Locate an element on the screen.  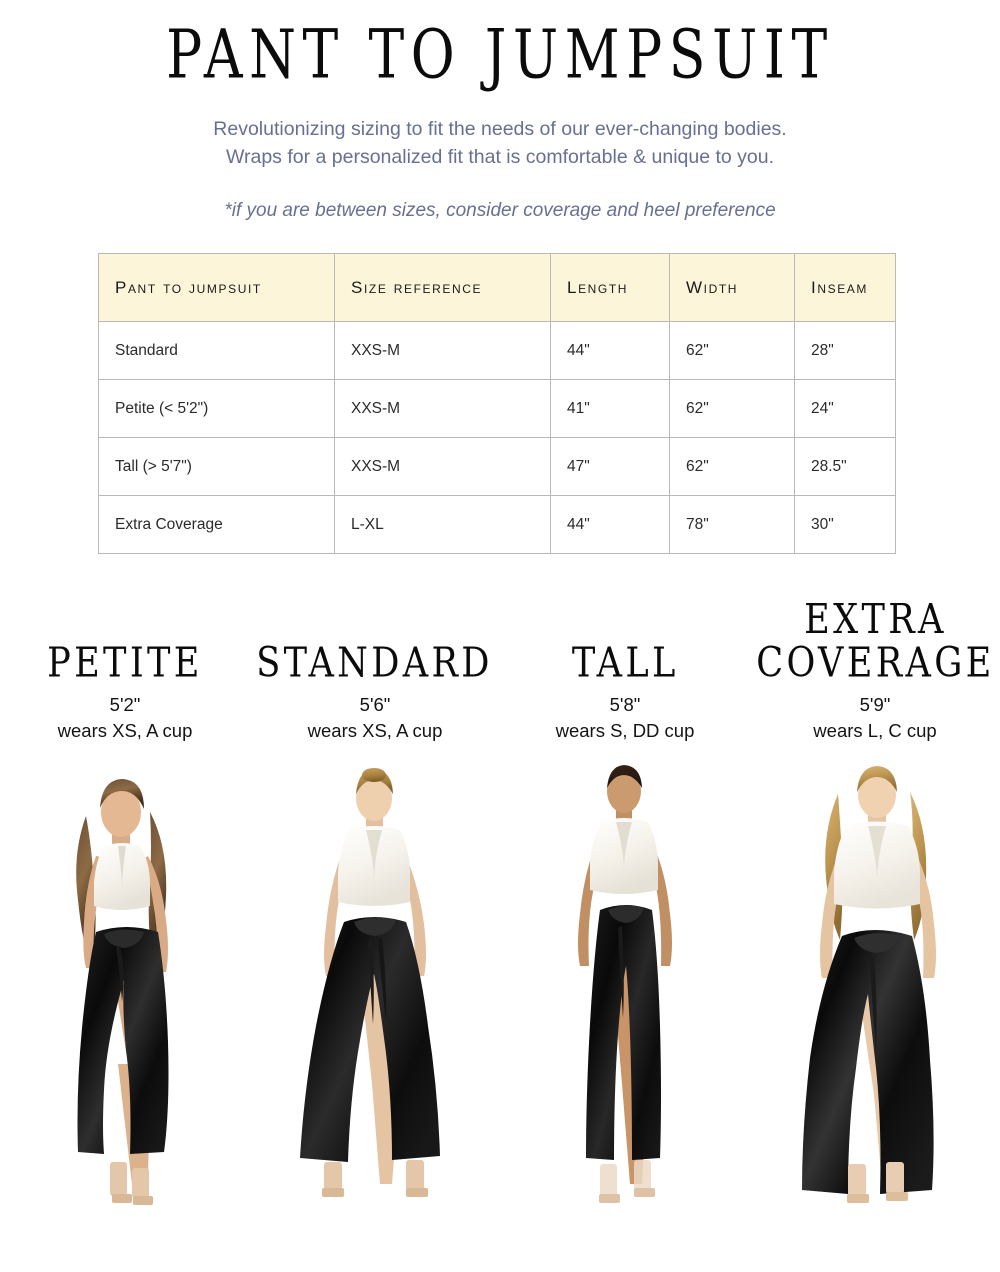
model-card-extra-coverage: EXTRA COVERAGE 5'9" wears L, C cup is located at coordinates (875, 906).